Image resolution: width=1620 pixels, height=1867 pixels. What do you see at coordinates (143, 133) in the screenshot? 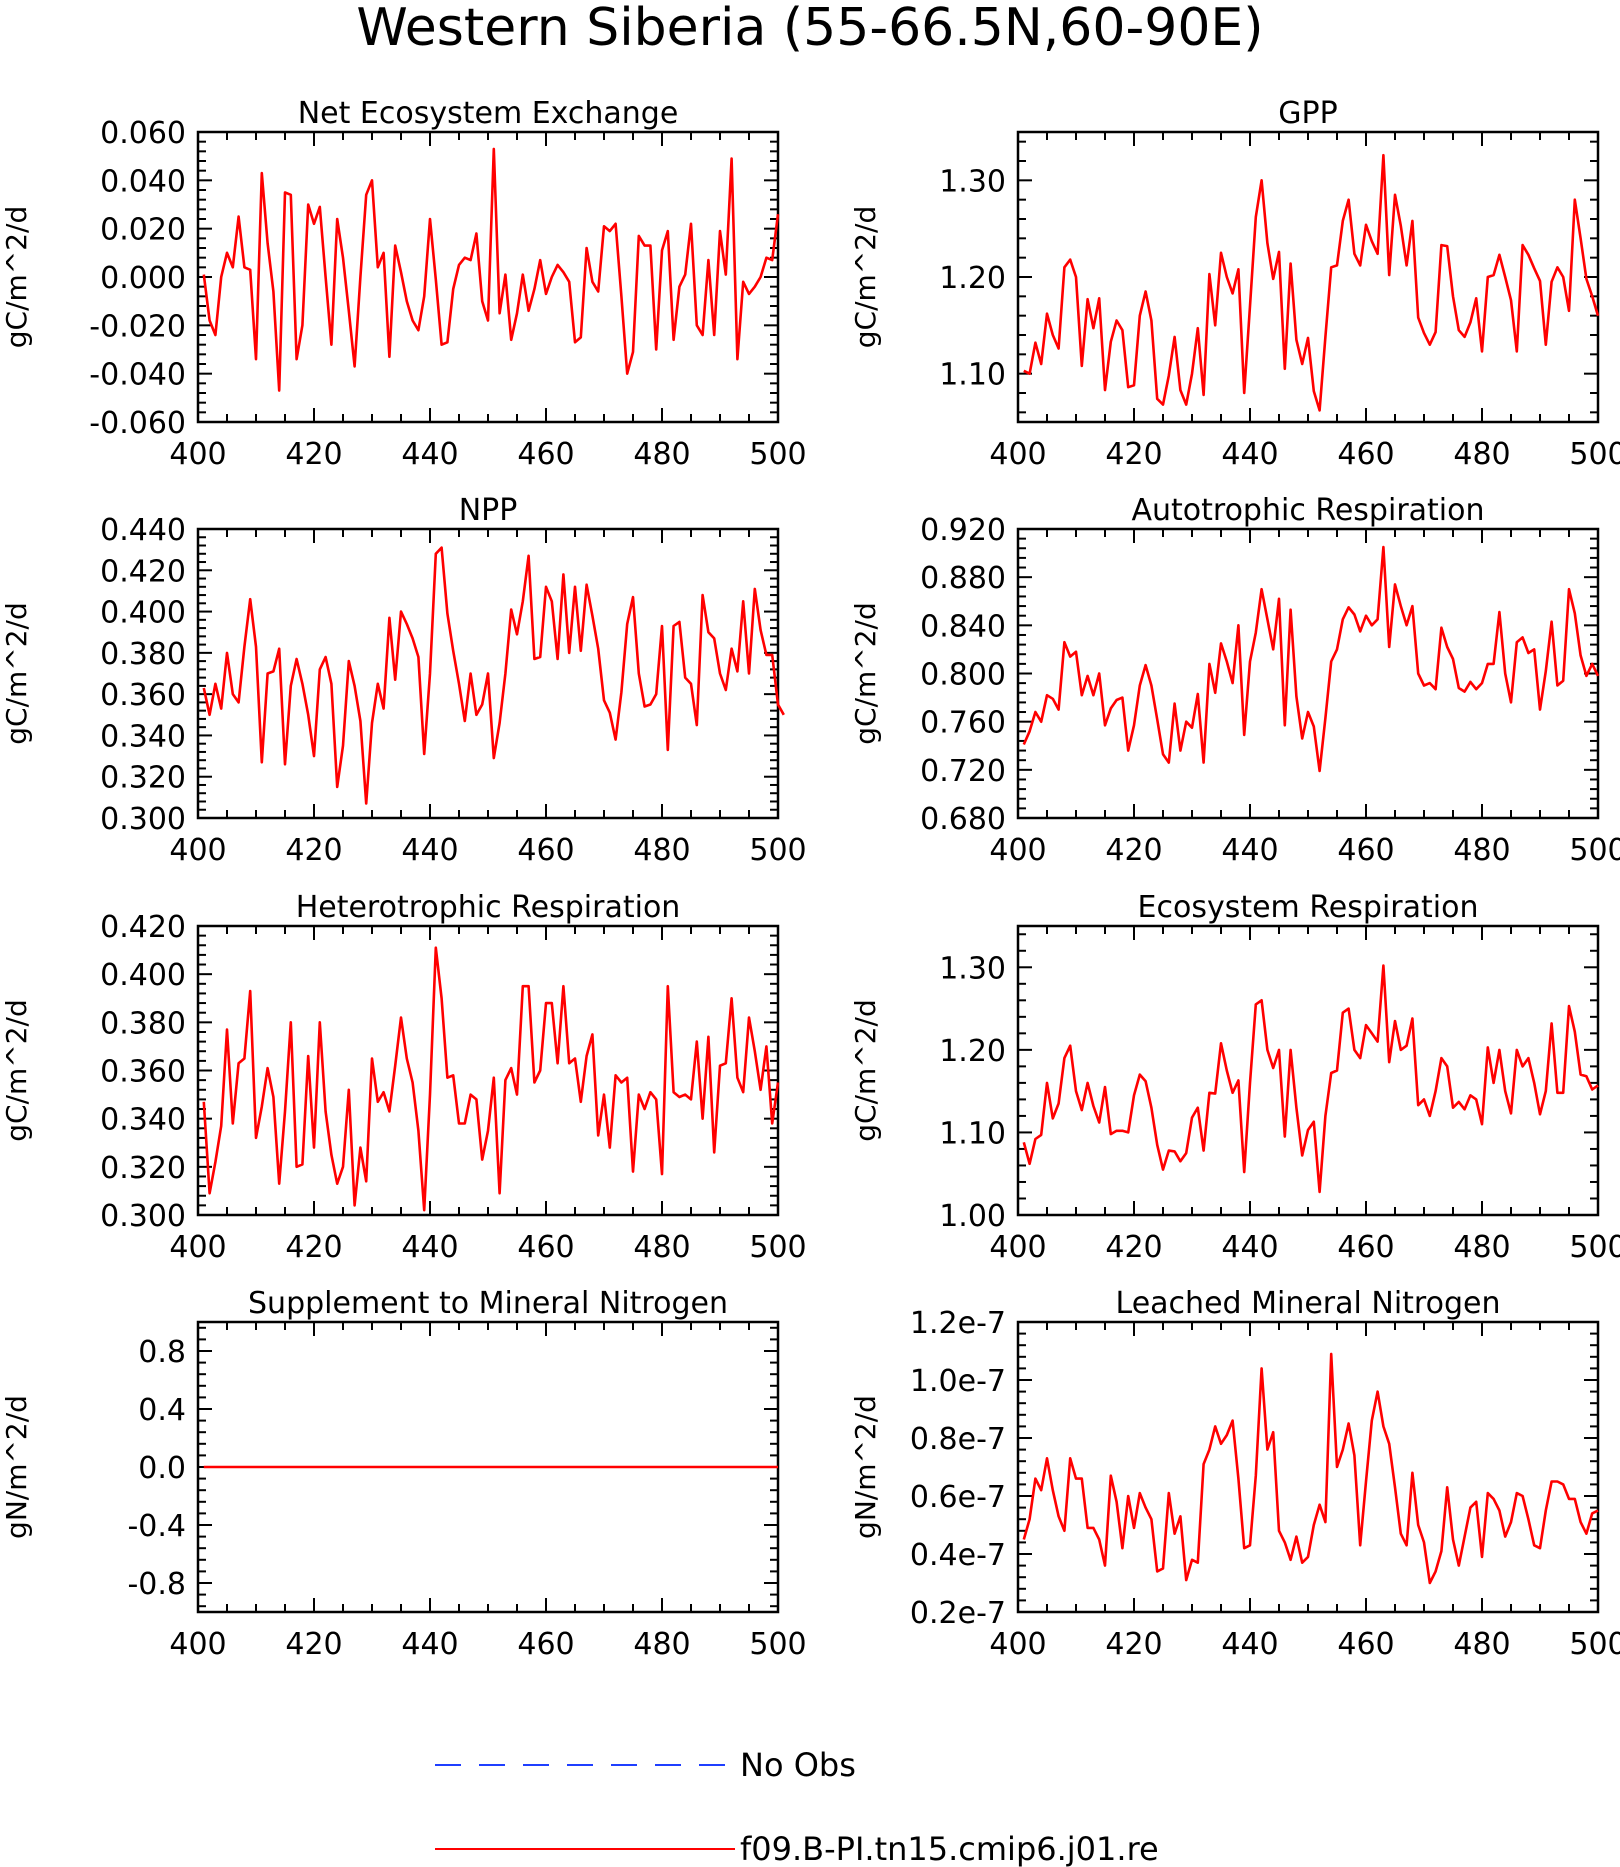
I see `y-tick-label: 0.060` at bounding box center [143, 133].